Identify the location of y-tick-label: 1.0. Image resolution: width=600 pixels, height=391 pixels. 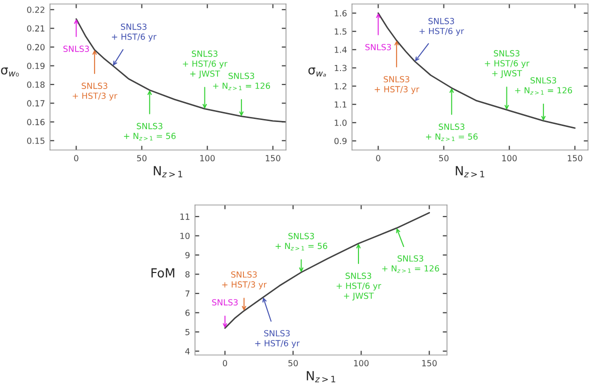
(340, 123).